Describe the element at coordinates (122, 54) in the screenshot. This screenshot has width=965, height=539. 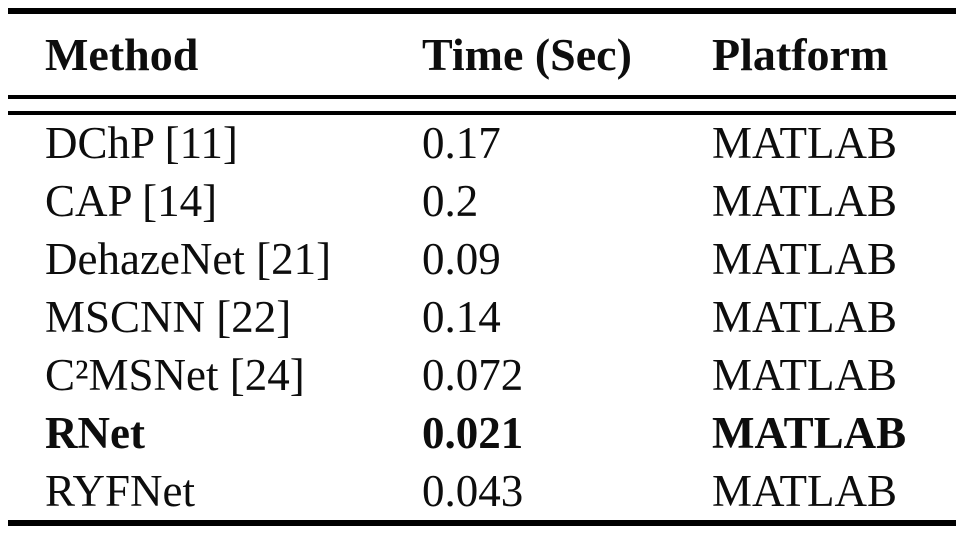
I see `column-header-method: Method` at that location.